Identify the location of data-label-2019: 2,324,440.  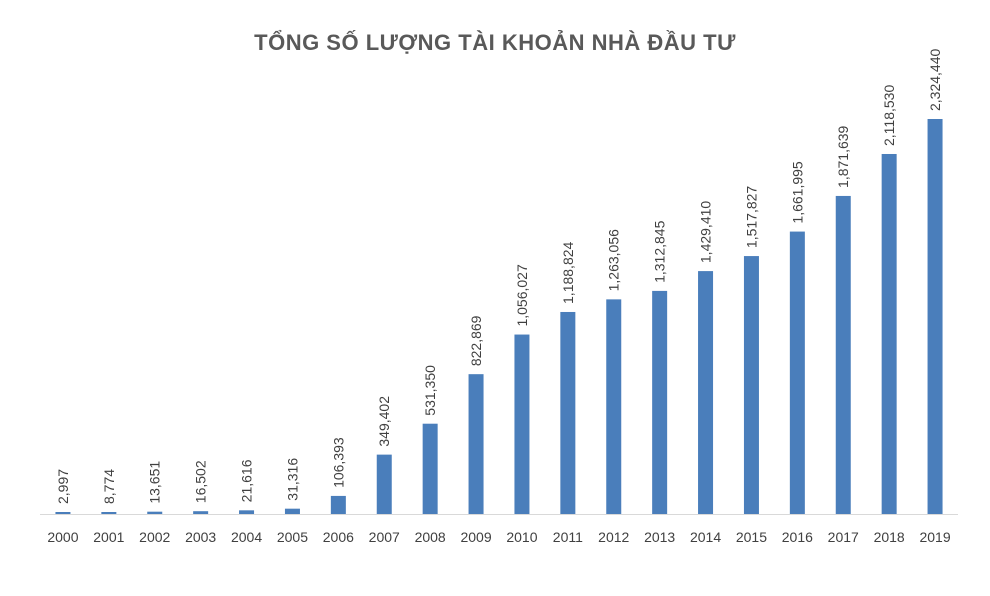
(935, 80).